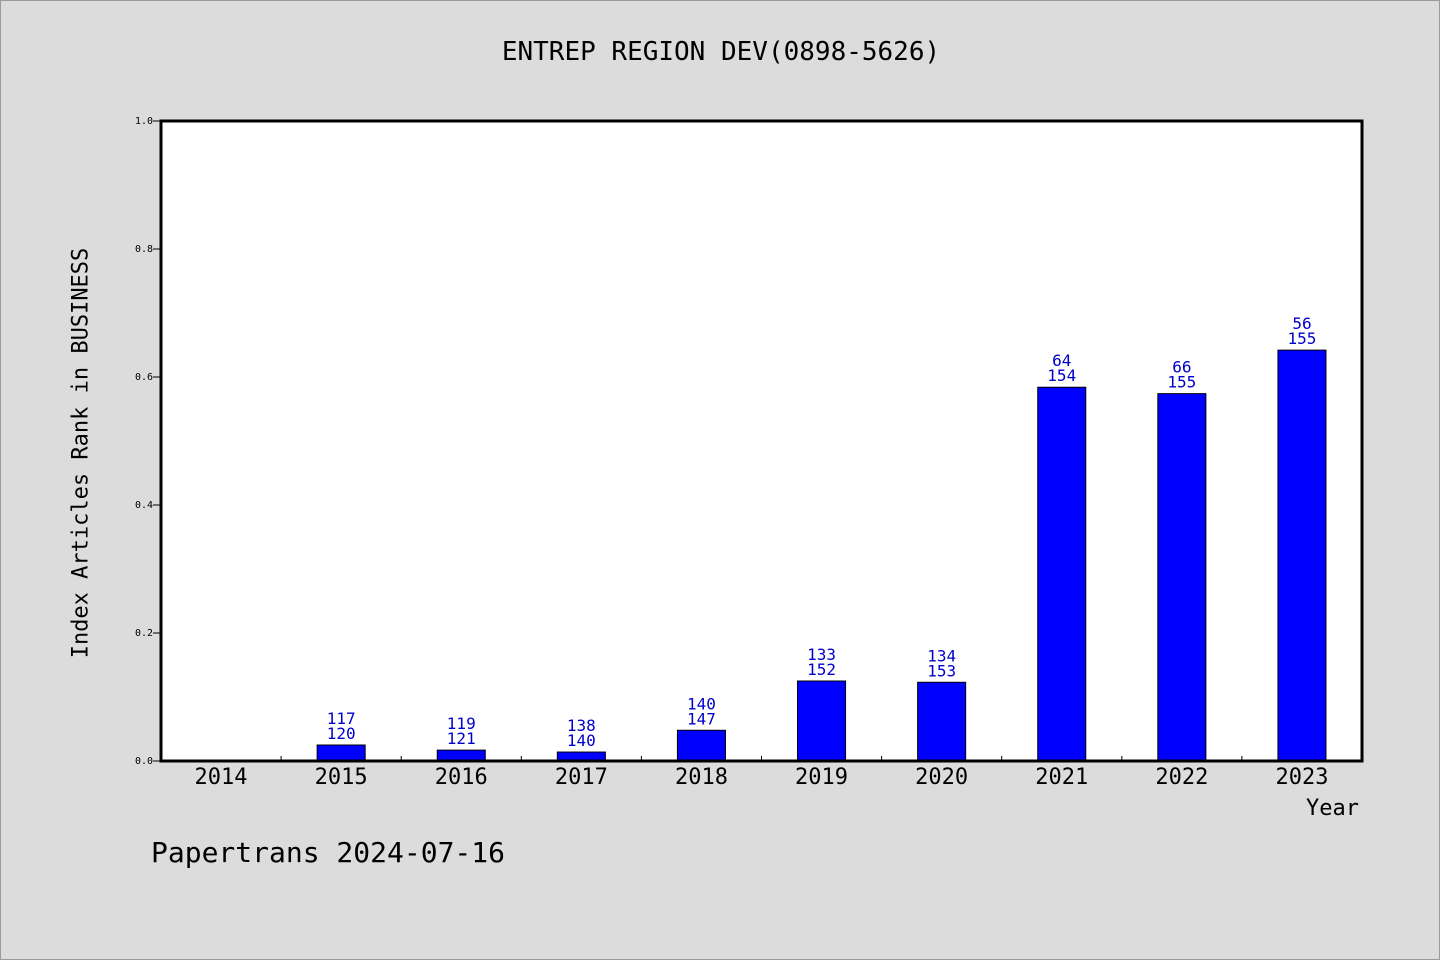 The image size is (1440, 960). What do you see at coordinates (821, 777) in the screenshot?
I see `x-tick-label: 2019` at bounding box center [821, 777].